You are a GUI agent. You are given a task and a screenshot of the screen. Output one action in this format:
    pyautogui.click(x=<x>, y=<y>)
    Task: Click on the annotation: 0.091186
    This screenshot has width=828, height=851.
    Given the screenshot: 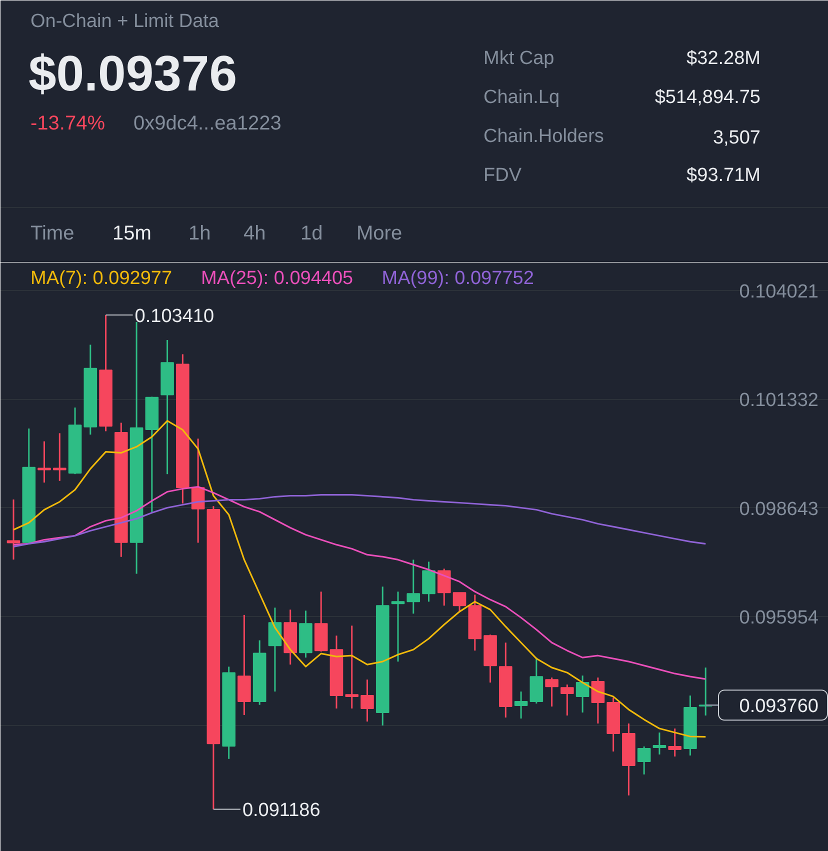 What is the action you would take?
    pyautogui.click(x=281, y=811)
    